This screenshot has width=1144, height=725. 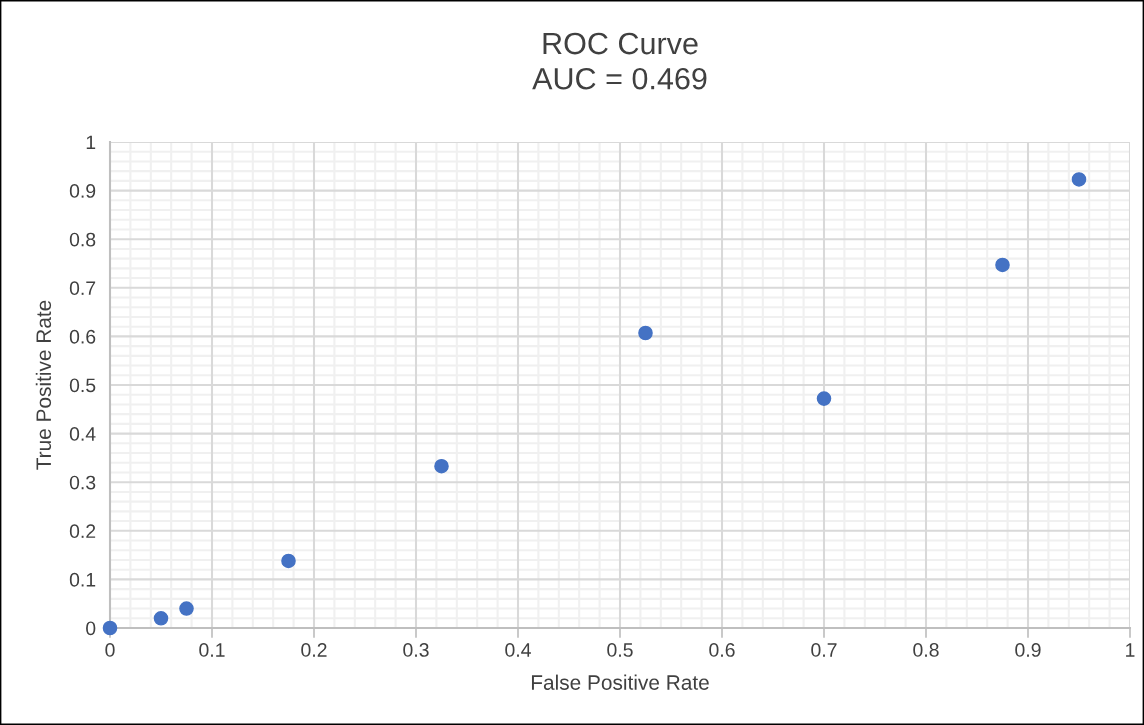 I want to click on y-tick-label: 0.9, so click(x=82, y=191).